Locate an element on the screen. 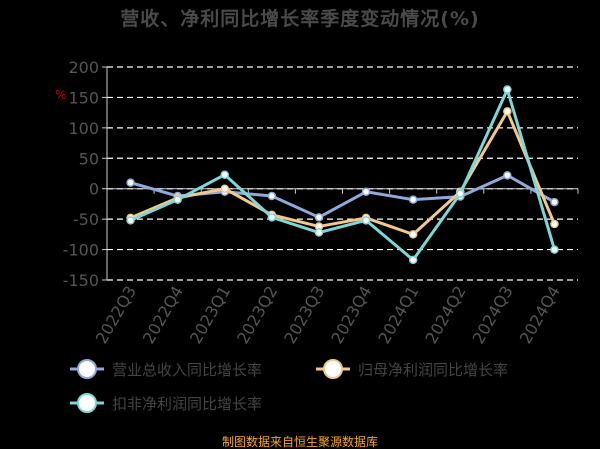 The image size is (600, 449). chart-title: 营收、净利同比增长率季度变动情况(%) is located at coordinates (300, 19).